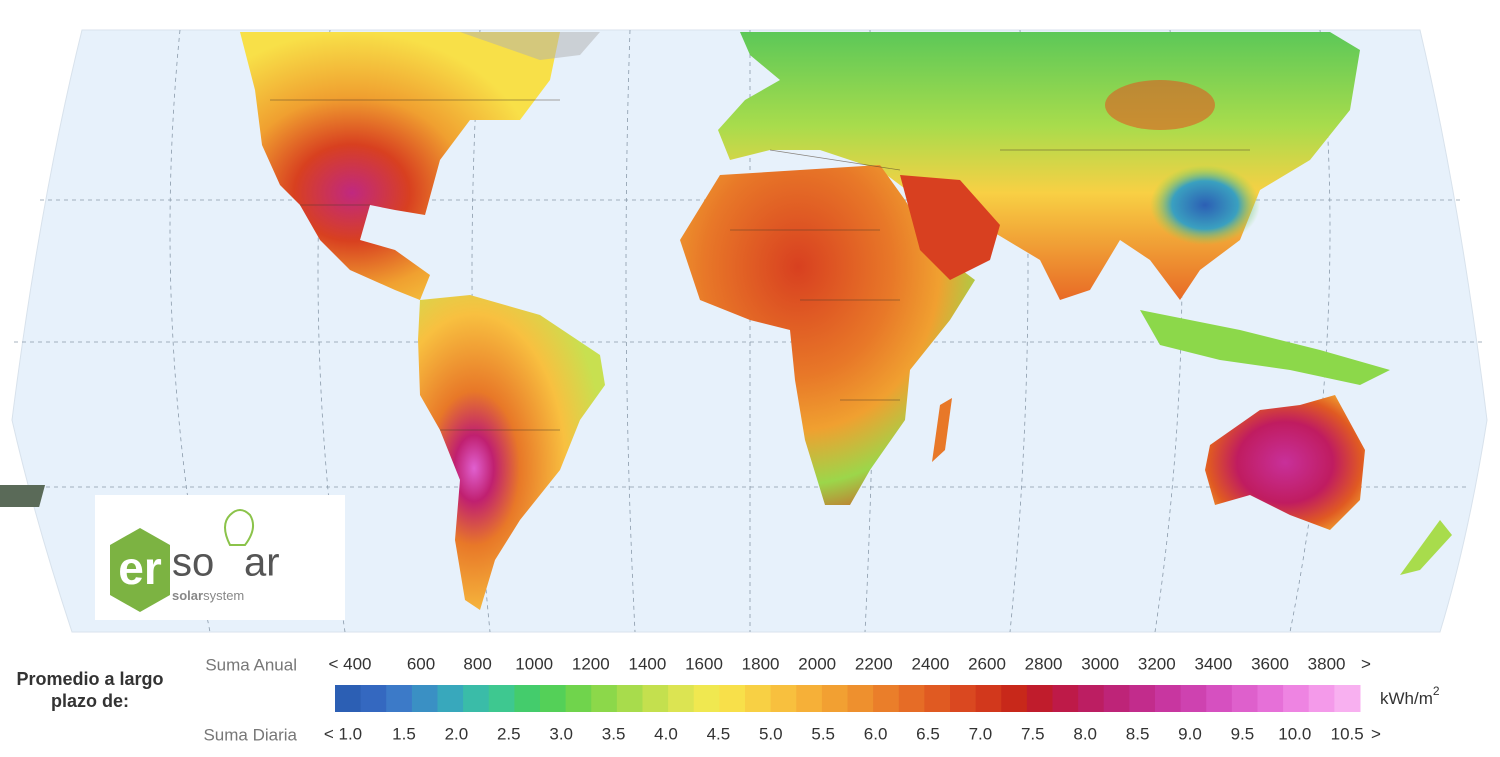 The height and width of the screenshot is (757, 1500). I want to click on daily-tick-label: 8.5, so click(1138, 733).